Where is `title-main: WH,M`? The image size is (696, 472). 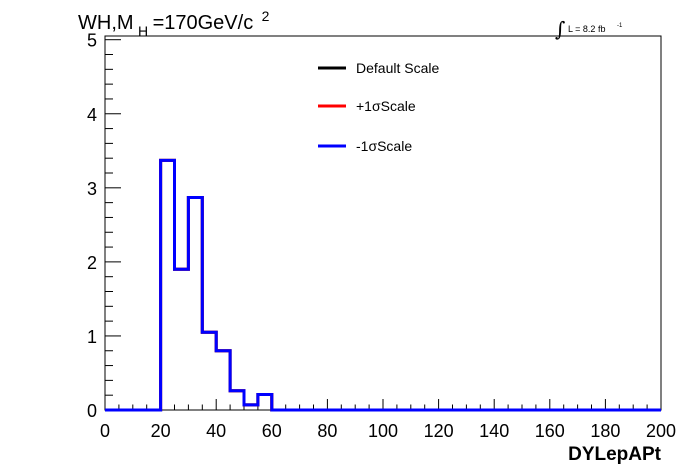 title-main: WH,M is located at coordinates (106, 23).